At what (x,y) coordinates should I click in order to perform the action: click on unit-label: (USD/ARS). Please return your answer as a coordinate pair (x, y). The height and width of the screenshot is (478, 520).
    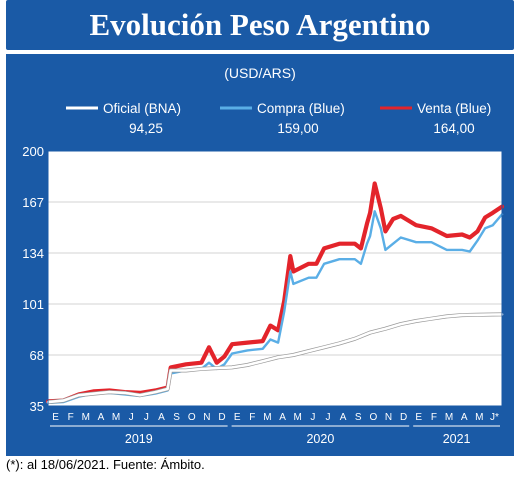
    Looking at the image, I should click on (260, 73).